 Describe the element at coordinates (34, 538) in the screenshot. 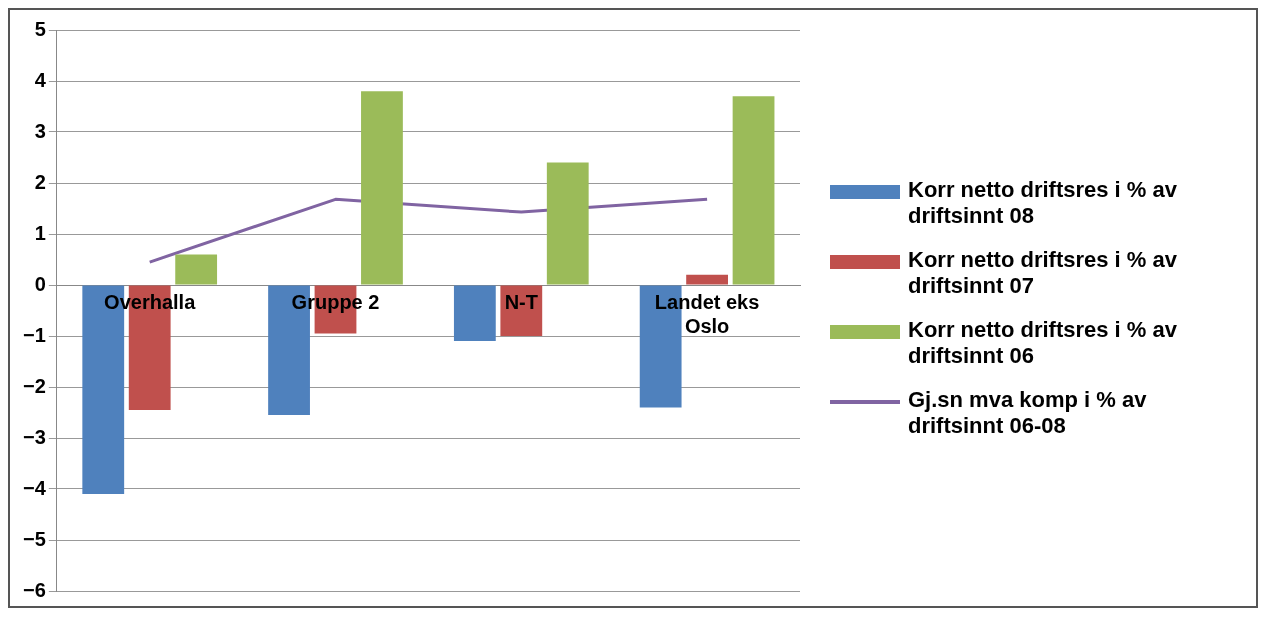

I see `y-tick-label: −5` at that location.